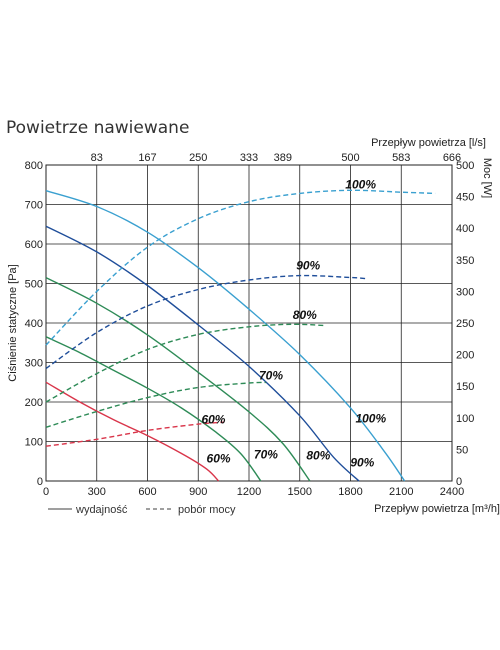 Image resolution: width=500 pixels, height=650 pixels. I want to click on power-curve-60pct, so click(134, 434).